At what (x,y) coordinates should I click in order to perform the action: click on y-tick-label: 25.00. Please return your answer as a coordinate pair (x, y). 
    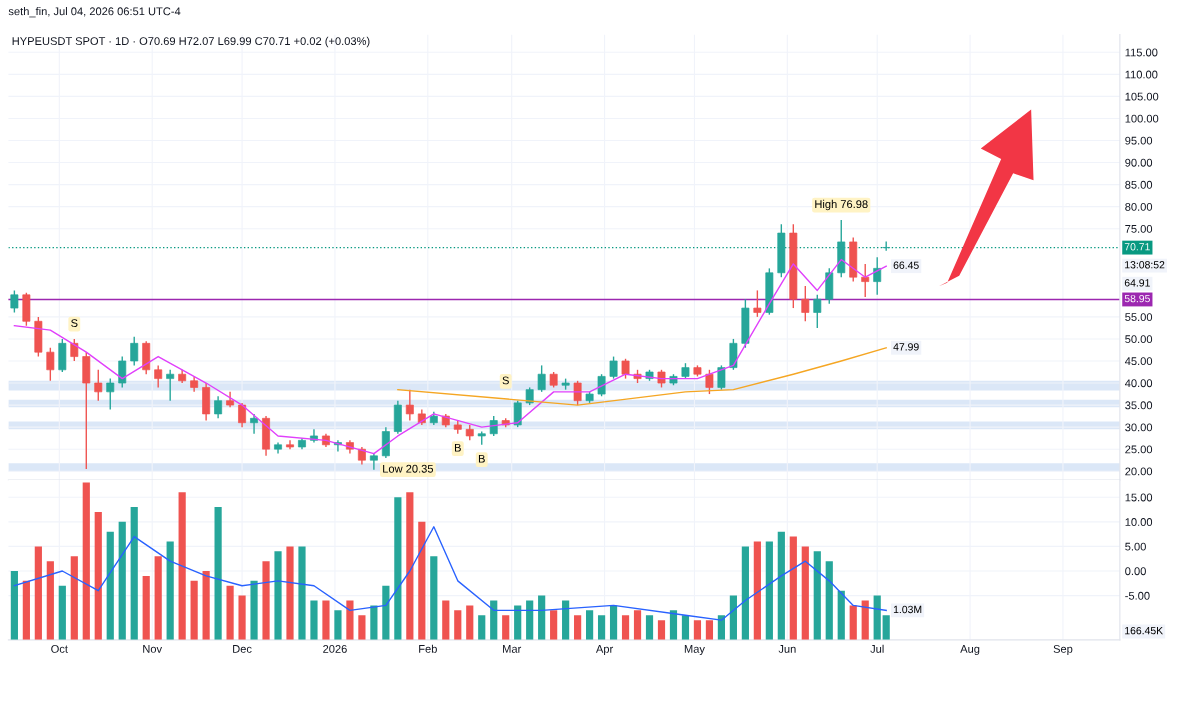
    Looking at the image, I should click on (1139, 449).